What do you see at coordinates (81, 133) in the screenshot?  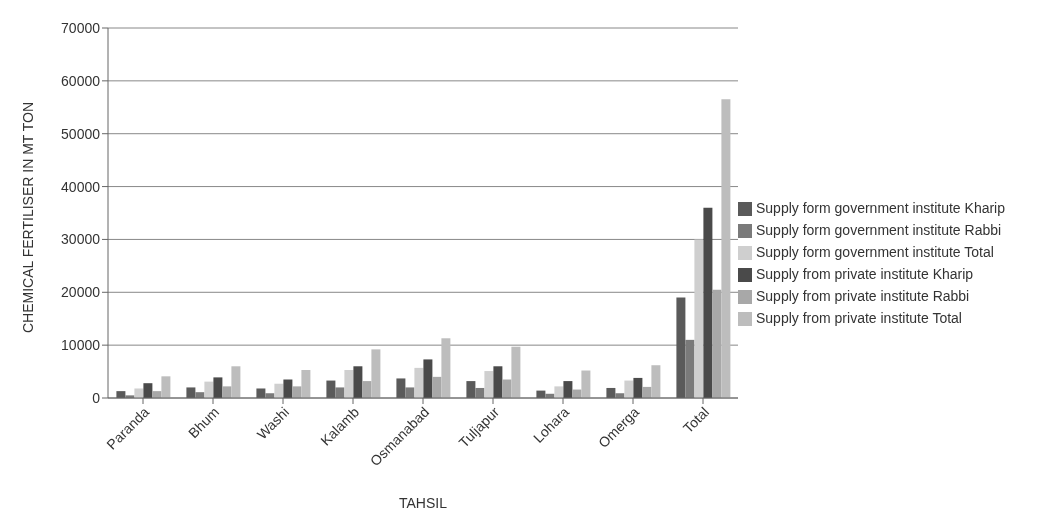 I see `y-tick-label: 50000` at bounding box center [81, 133].